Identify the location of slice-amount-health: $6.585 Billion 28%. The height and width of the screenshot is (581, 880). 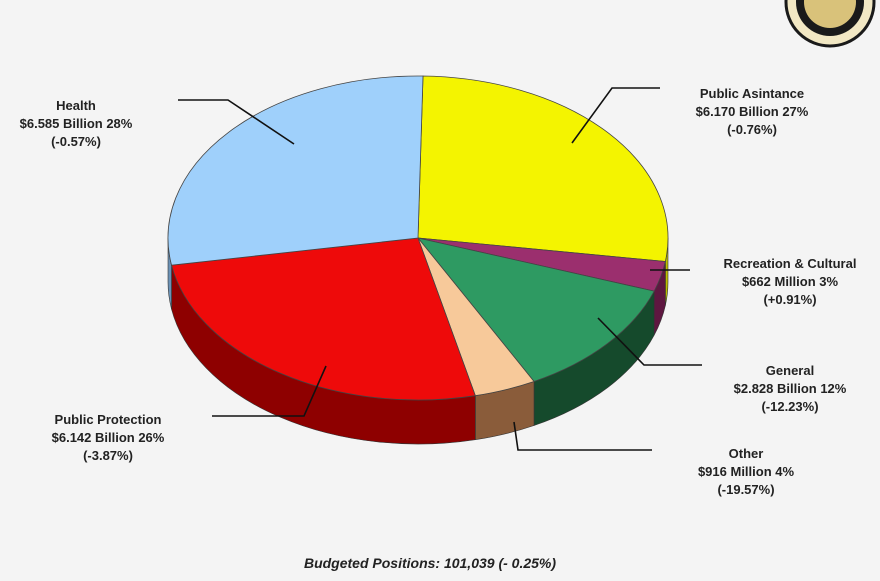
(76, 123).